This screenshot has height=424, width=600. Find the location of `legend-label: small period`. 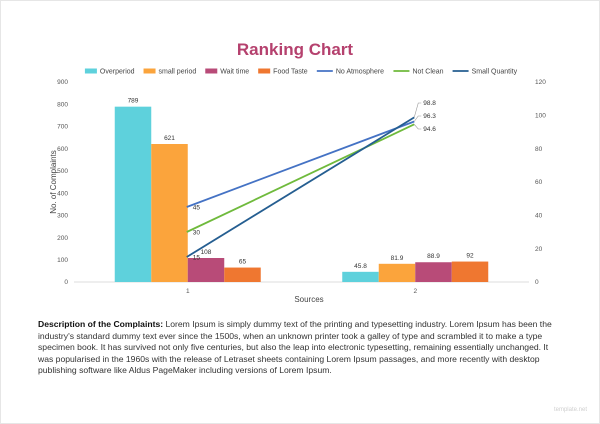

legend-label: small period is located at coordinates (178, 72).